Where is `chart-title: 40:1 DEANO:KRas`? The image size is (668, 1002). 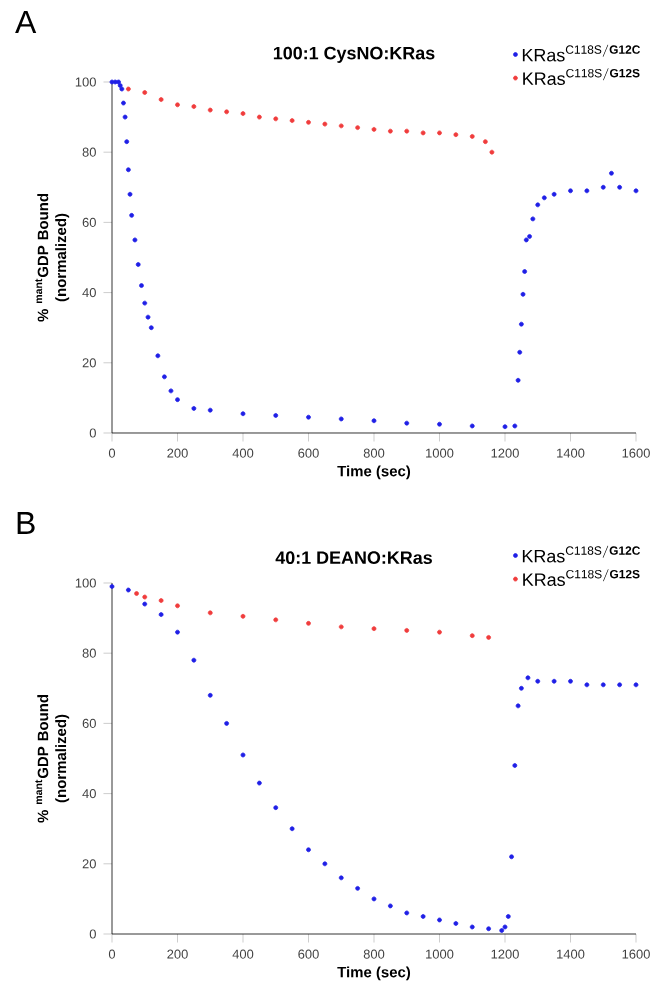 chart-title: 40:1 DEANO:KRas is located at coordinates (353, 558).